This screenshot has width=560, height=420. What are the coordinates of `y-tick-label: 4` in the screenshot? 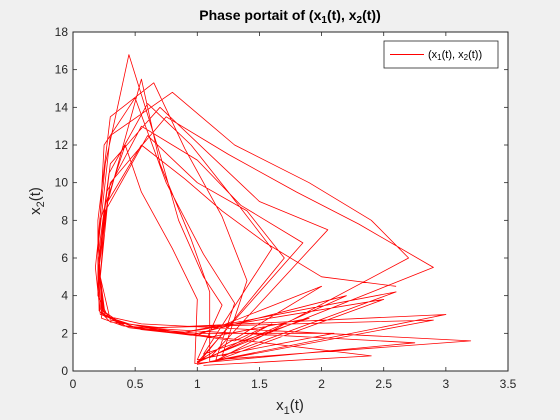 It's located at (64, 296).